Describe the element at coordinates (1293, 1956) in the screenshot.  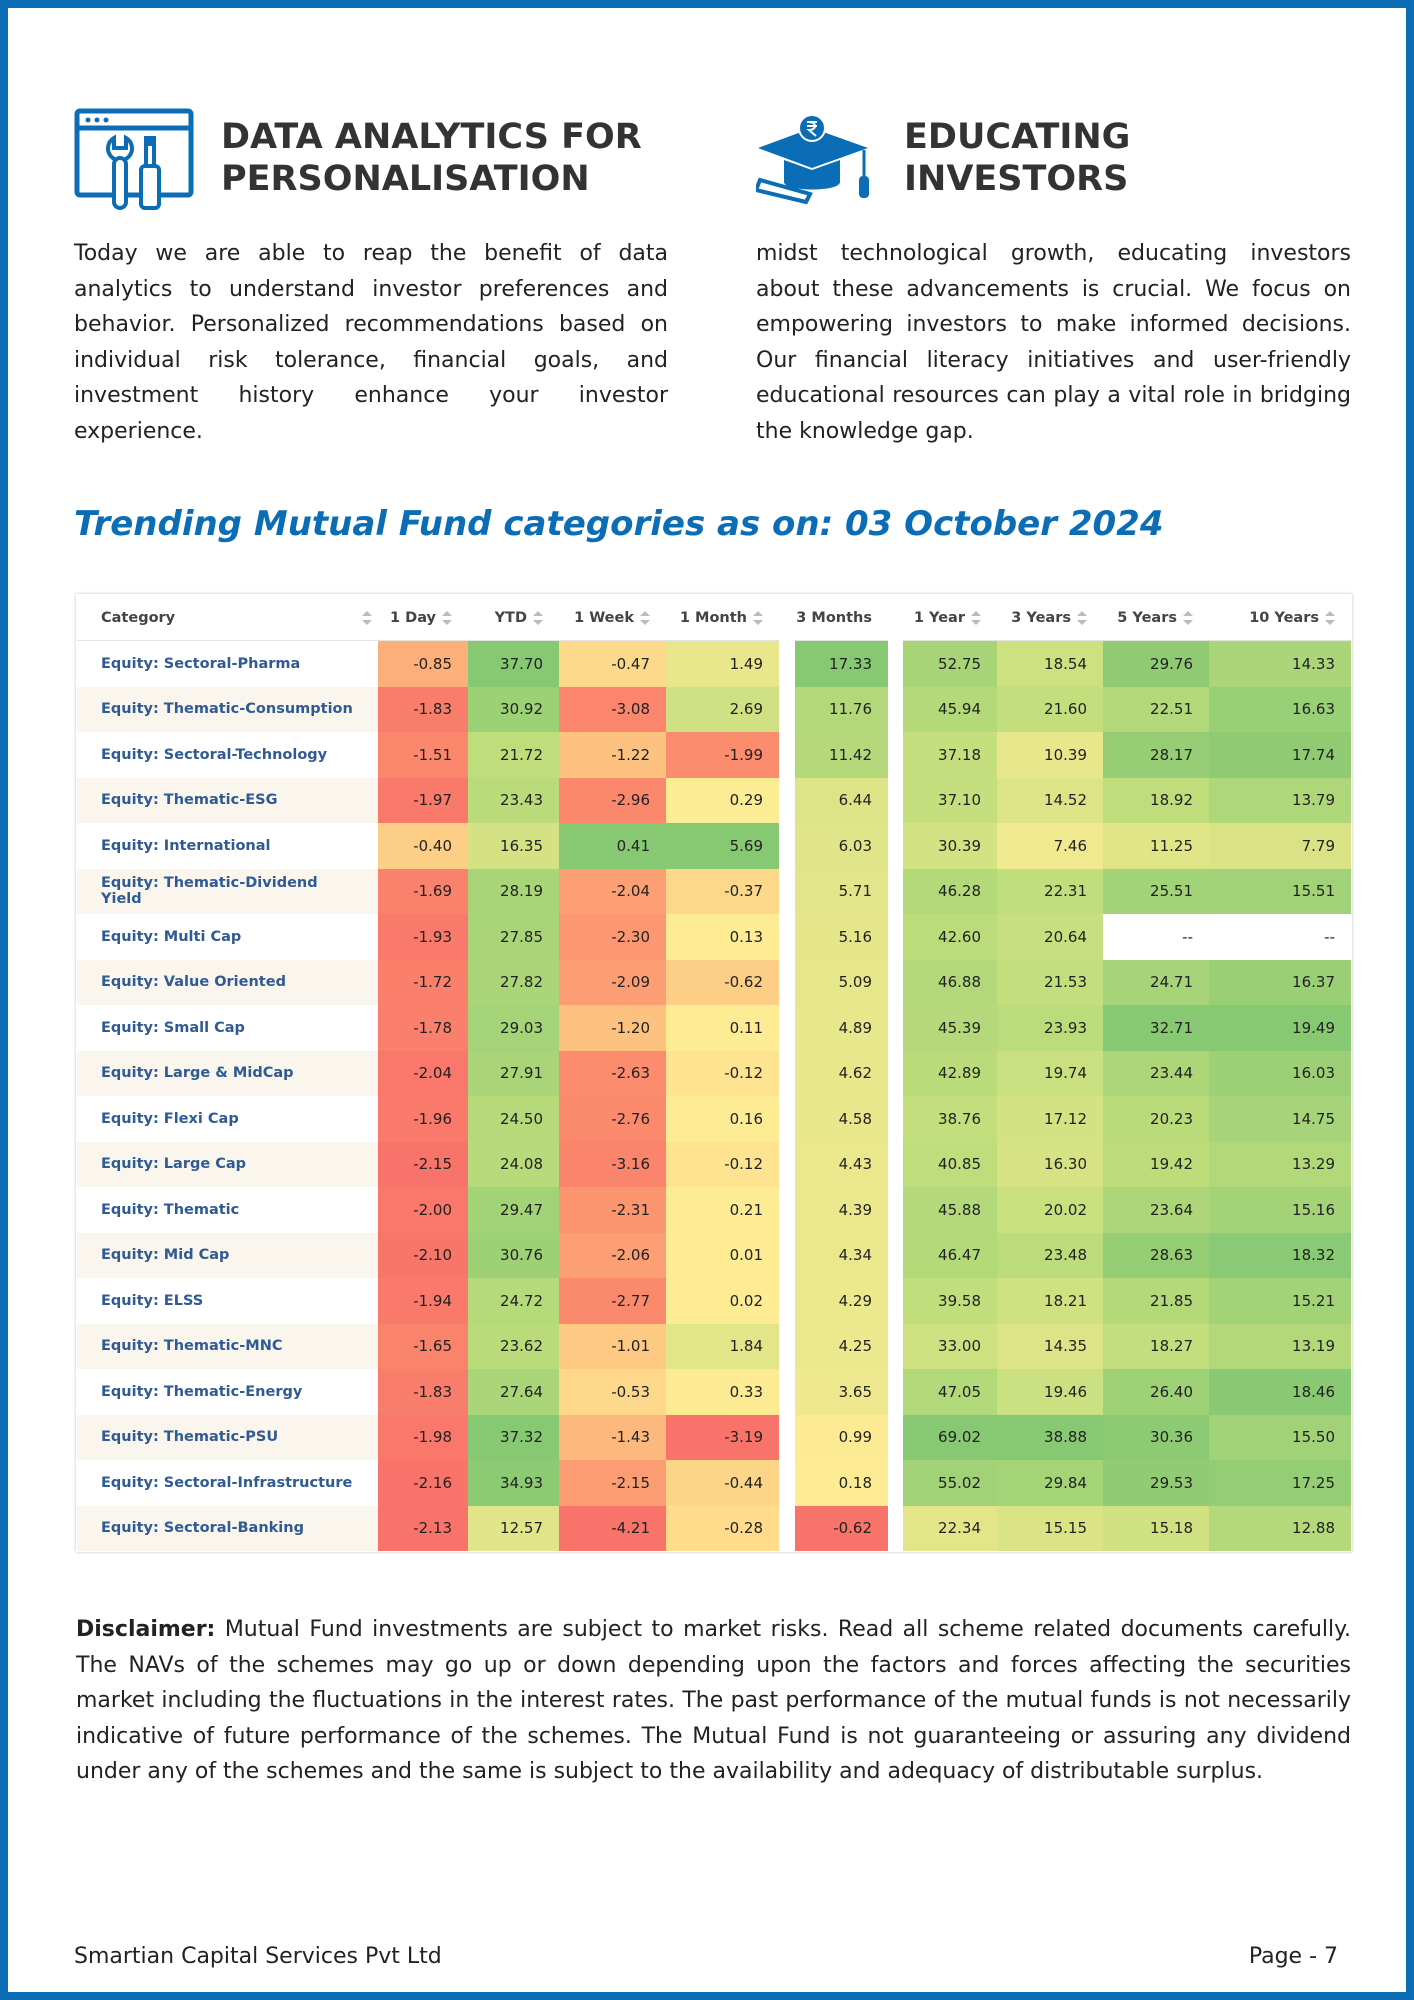
I see `page-number: Page - 7` at that location.